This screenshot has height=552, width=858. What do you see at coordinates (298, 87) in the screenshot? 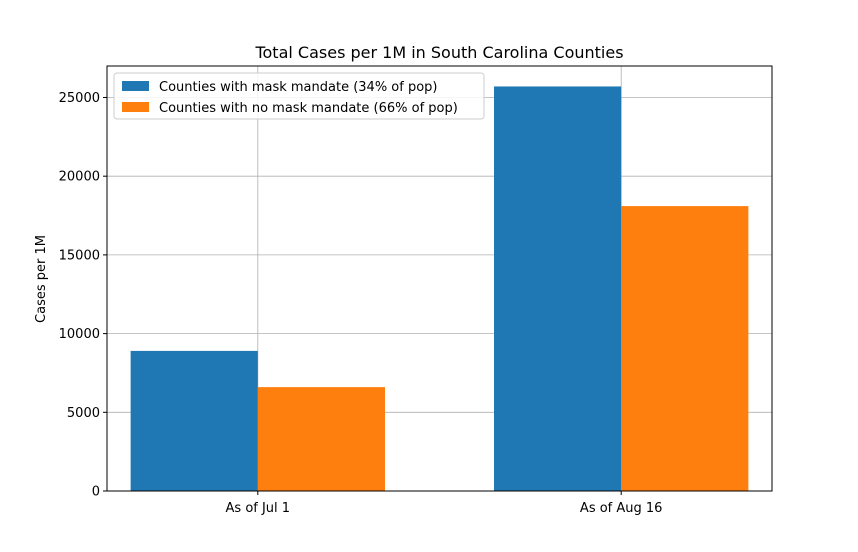
I see `legend-label: Counties with mask mandate (34% of pop)` at bounding box center [298, 87].